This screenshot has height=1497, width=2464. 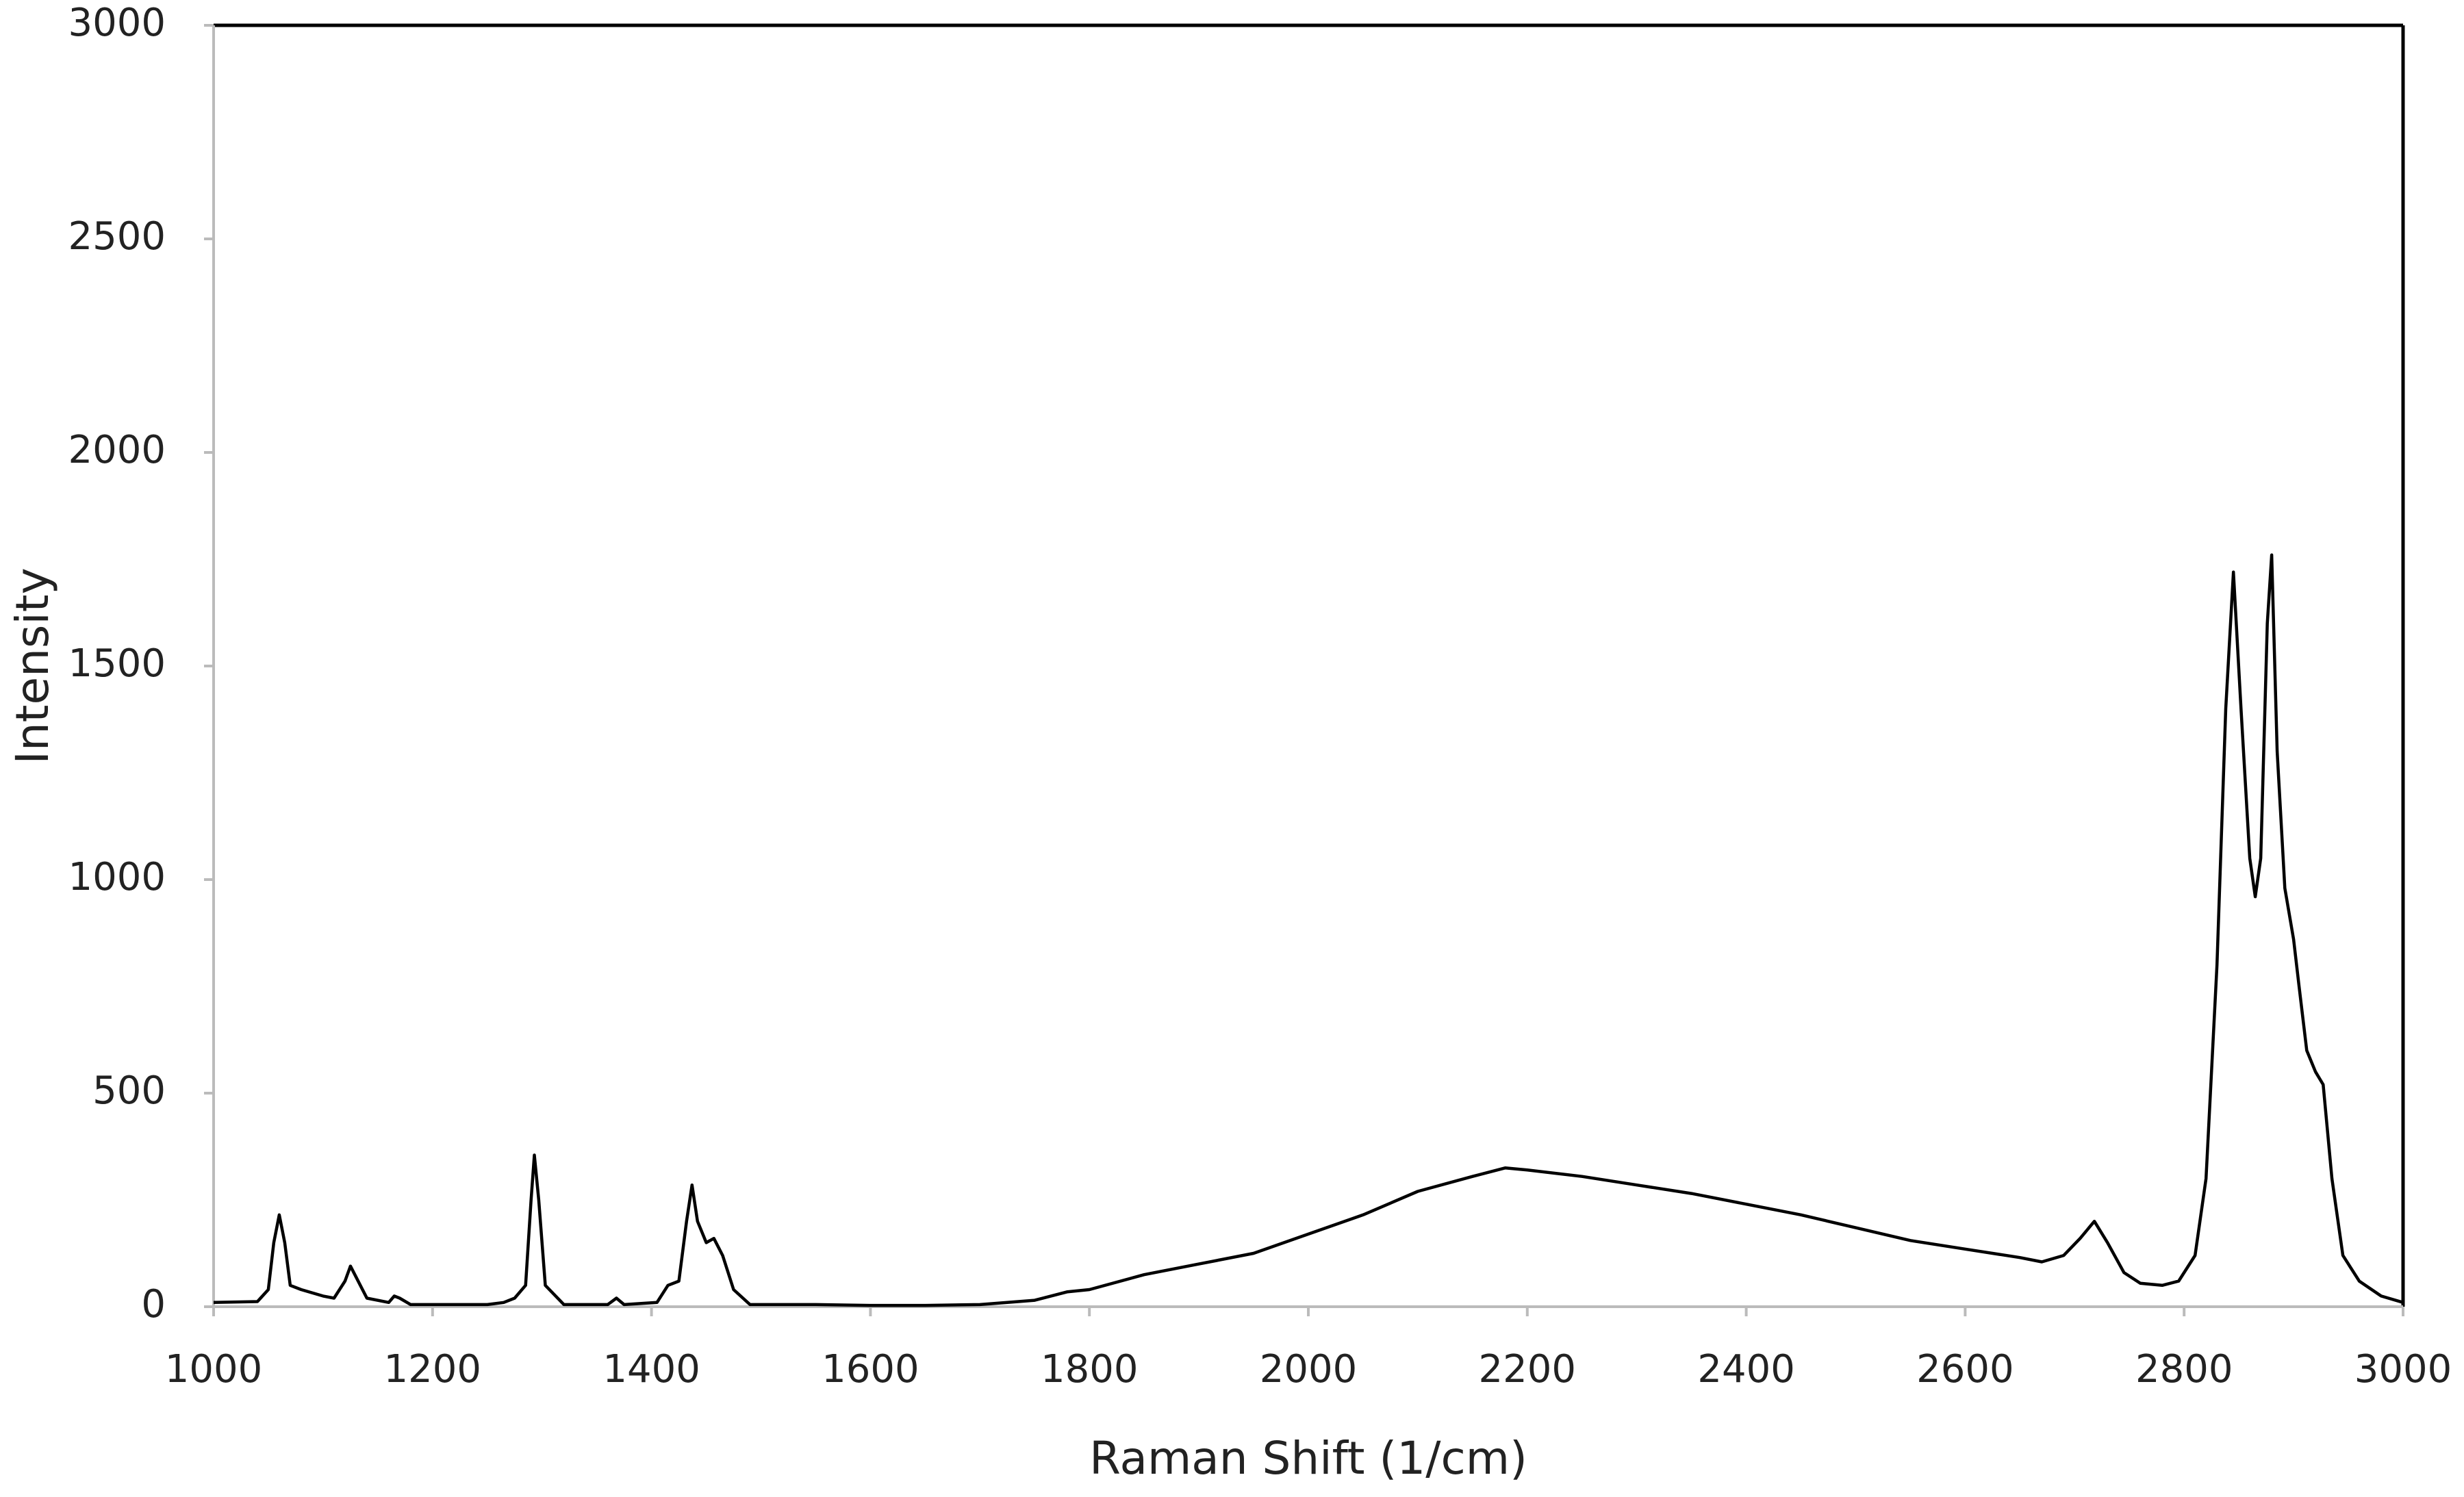 I want to click on x-axis-title: Raman Shift (1/cm), so click(x=1308, y=1458).